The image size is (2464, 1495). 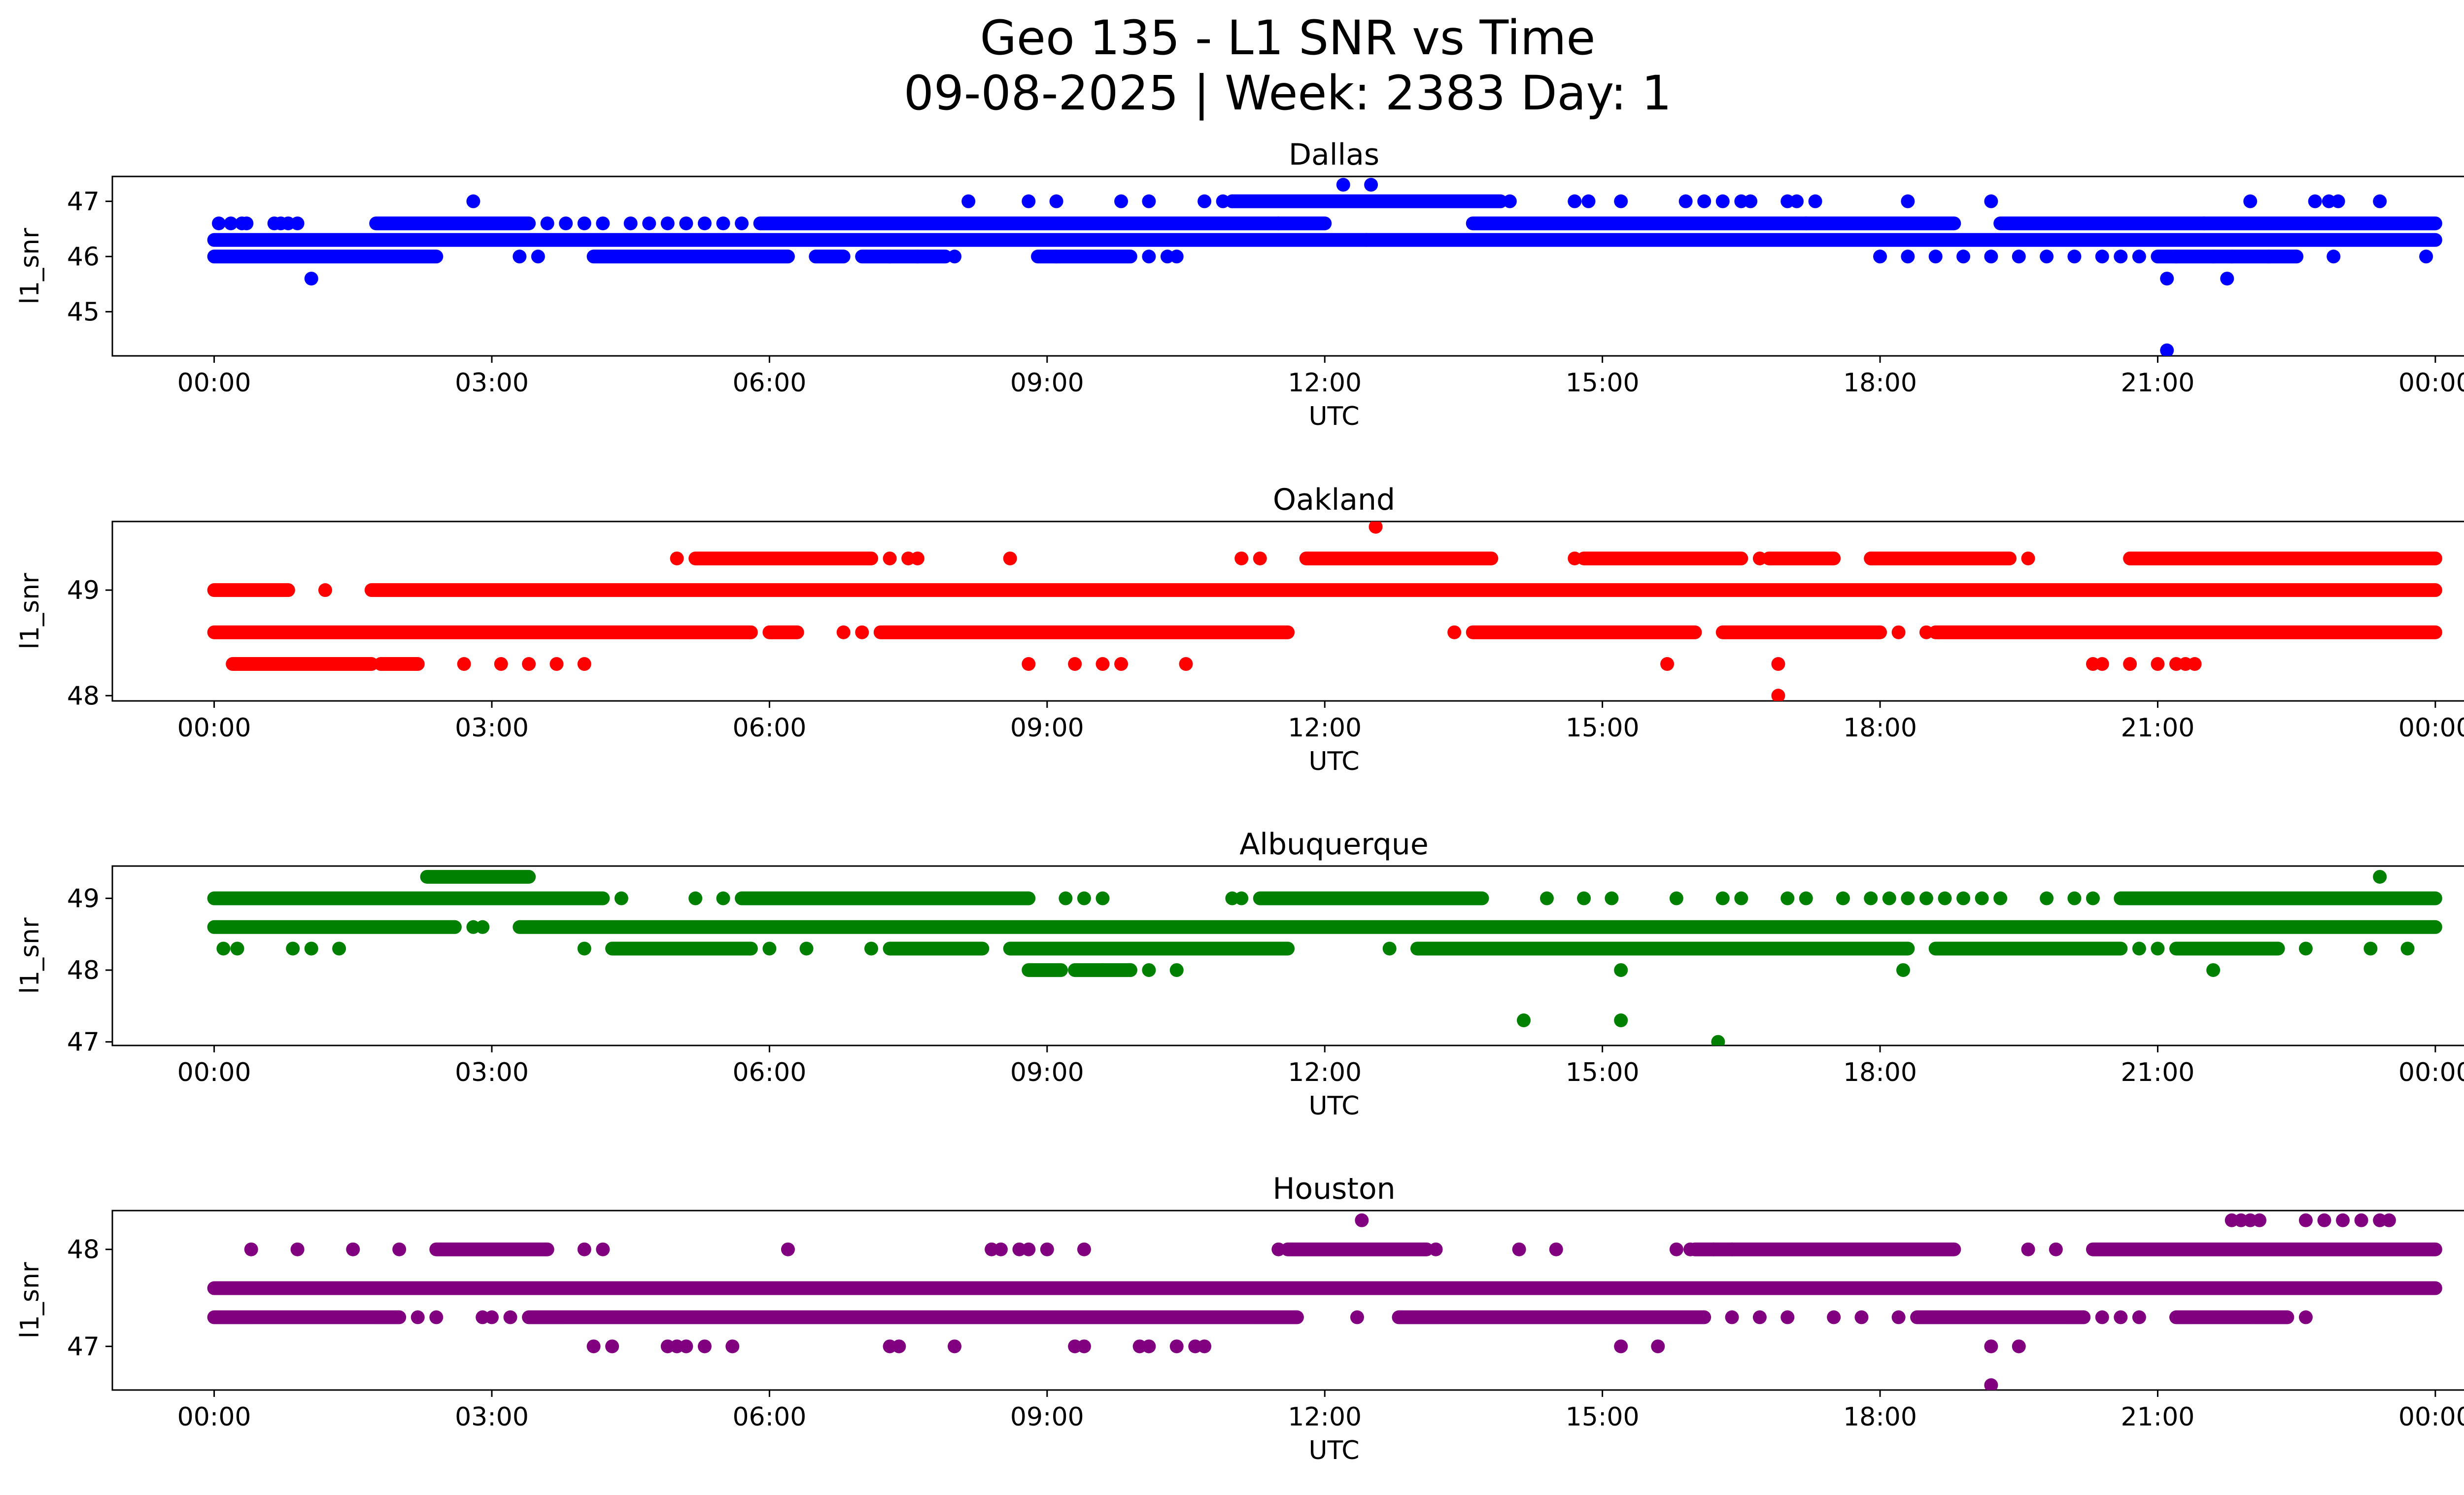 What do you see at coordinates (1288, 93) in the screenshot?
I see `figure-title-line2: 09-08-2025 | Week: 2383 Day: 1` at bounding box center [1288, 93].